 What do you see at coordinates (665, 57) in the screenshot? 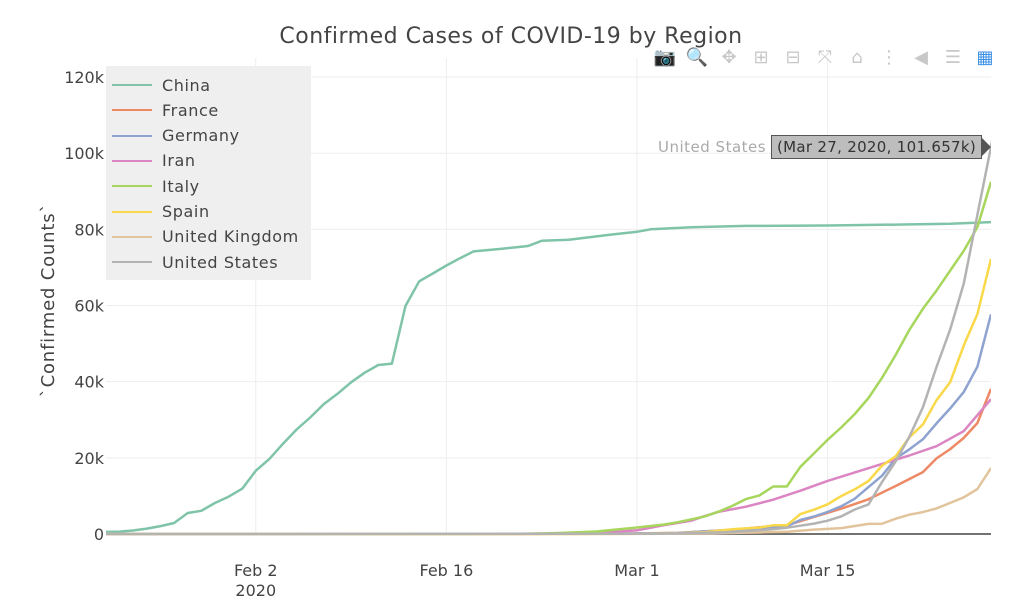
I see `camera-icon: 📷` at bounding box center [665, 57].